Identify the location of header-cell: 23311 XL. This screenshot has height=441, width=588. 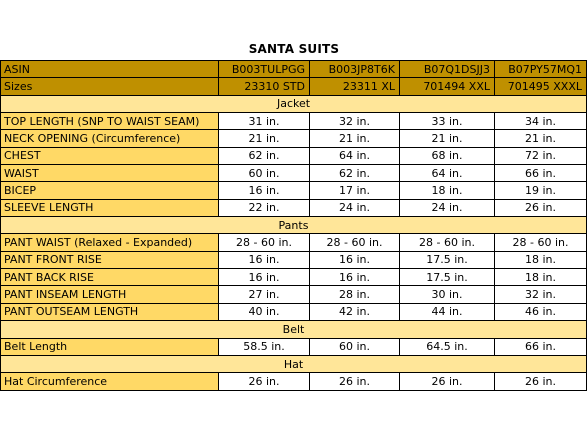
(354, 86).